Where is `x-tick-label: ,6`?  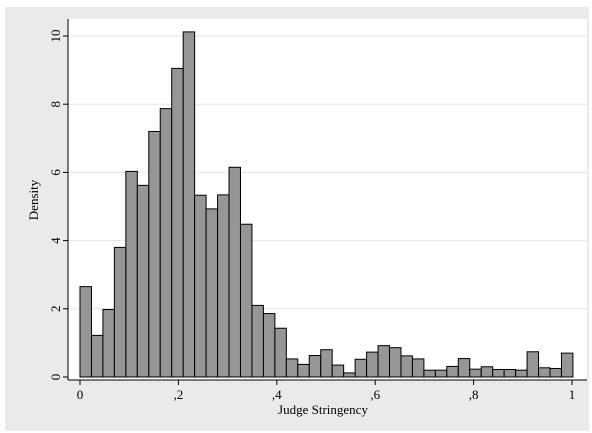
x-tick-label: ,6 is located at coordinates (375, 394).